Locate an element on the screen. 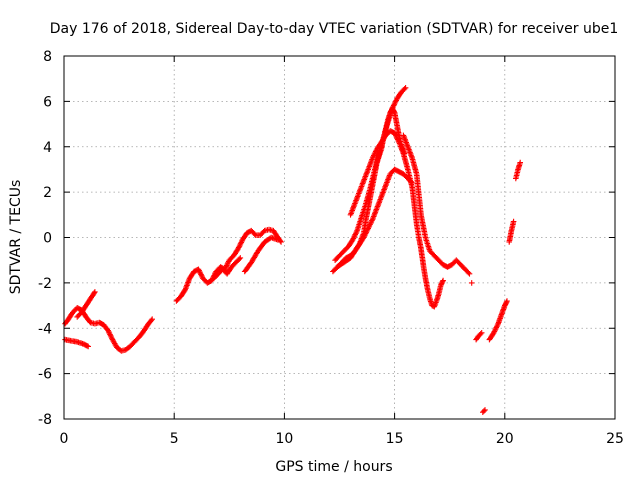 The width and height of the screenshot is (640, 480). series-arc4 is located at coordinates (228, 265).